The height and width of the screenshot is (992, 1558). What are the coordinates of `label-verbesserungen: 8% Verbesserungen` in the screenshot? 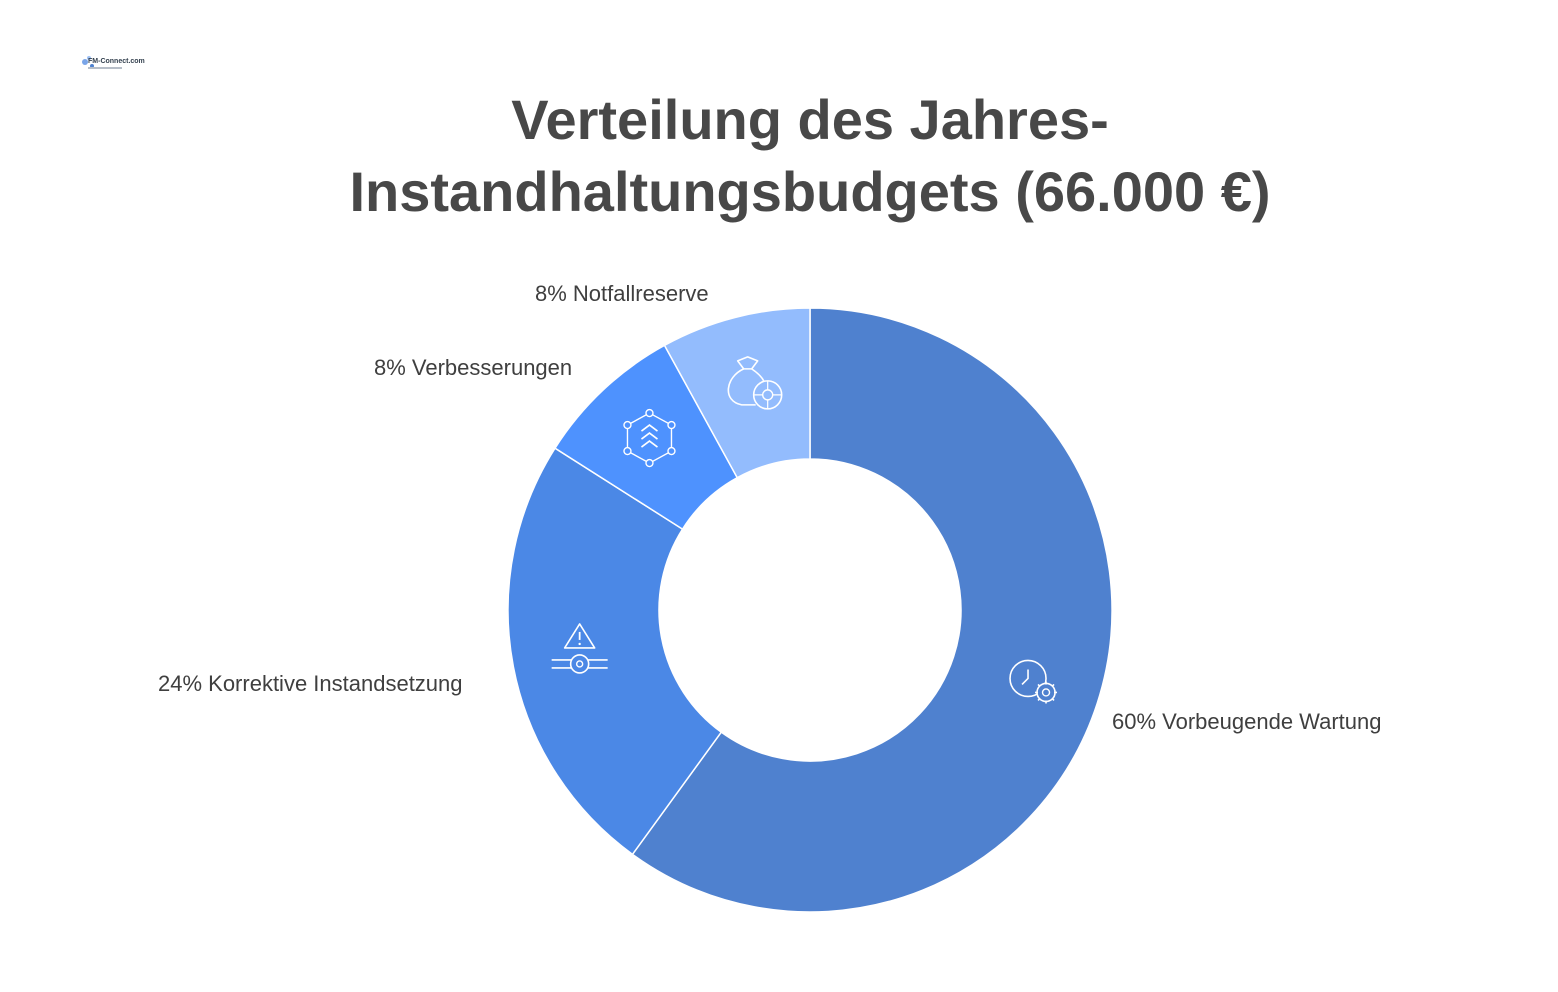 It's located at (473, 367).